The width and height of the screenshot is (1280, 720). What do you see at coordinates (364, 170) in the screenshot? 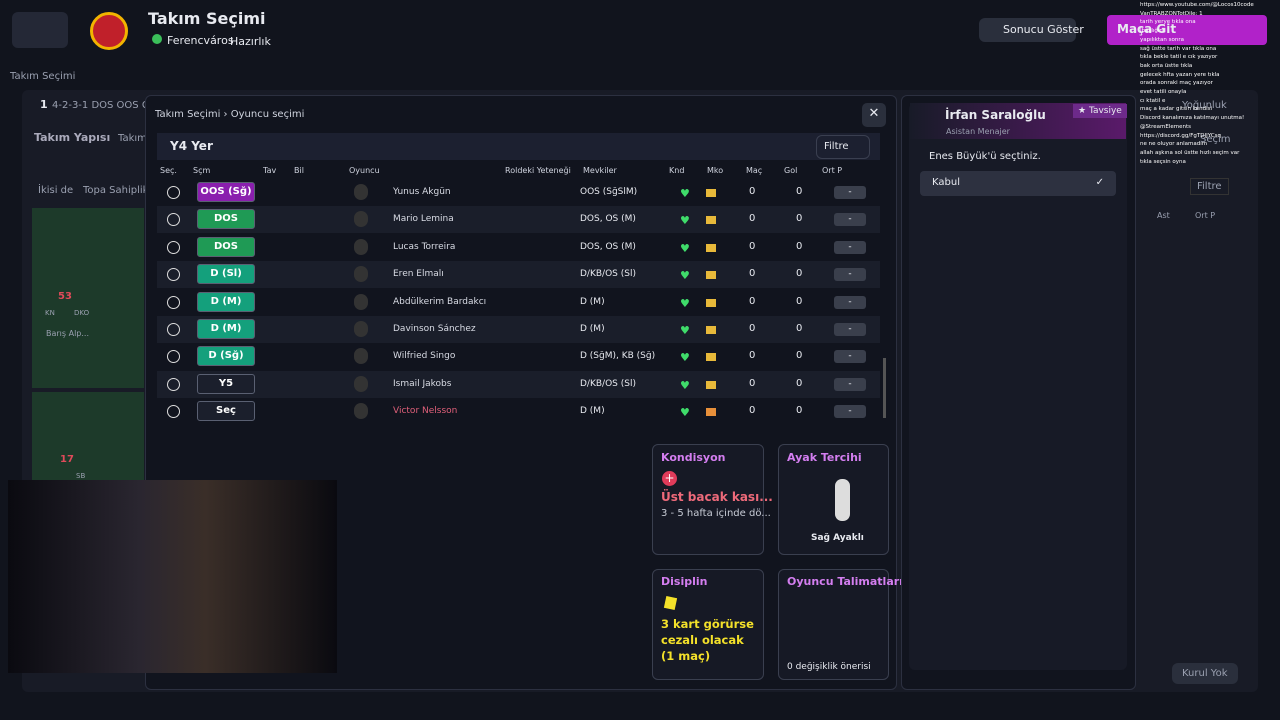
I see `column-header: Oyuncu` at bounding box center [364, 170].